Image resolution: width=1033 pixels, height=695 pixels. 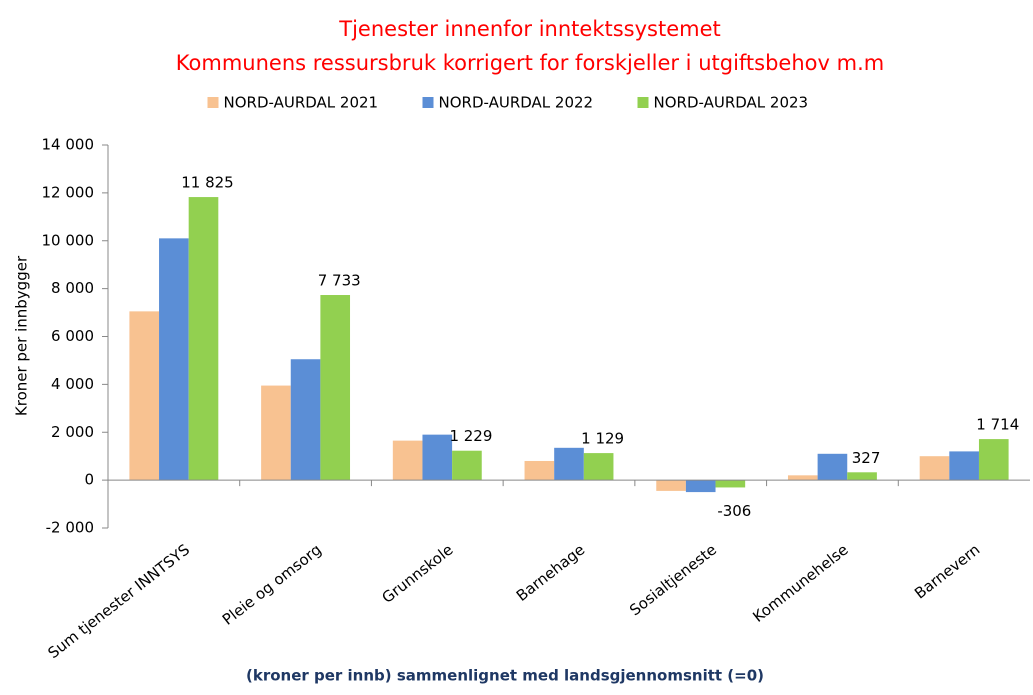 I want to click on y-tick-label: 0, so click(x=89, y=480).